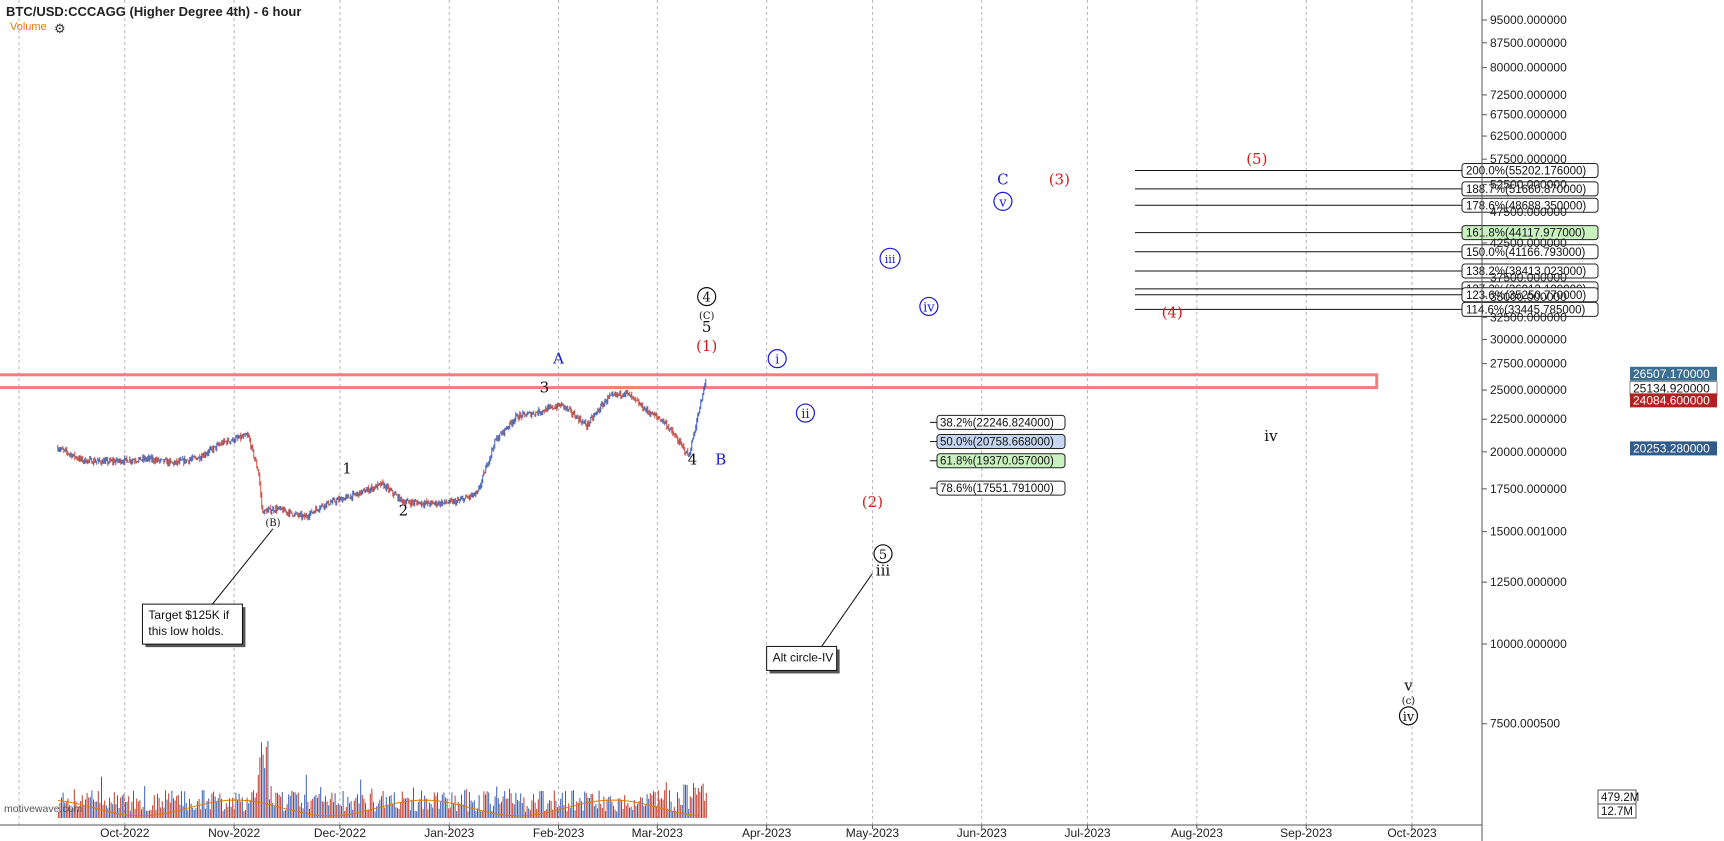  What do you see at coordinates (997, 423) in the screenshot?
I see `fib-level-label: 38.2%(22246.824000)` at bounding box center [997, 423].